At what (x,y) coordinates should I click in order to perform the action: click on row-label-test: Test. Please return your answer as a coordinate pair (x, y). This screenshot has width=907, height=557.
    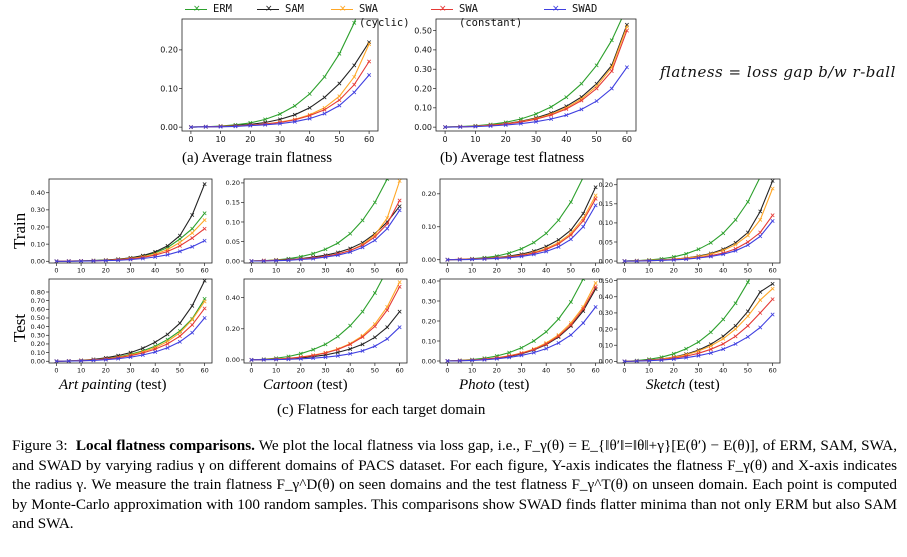
    Looking at the image, I should click on (19, 327).